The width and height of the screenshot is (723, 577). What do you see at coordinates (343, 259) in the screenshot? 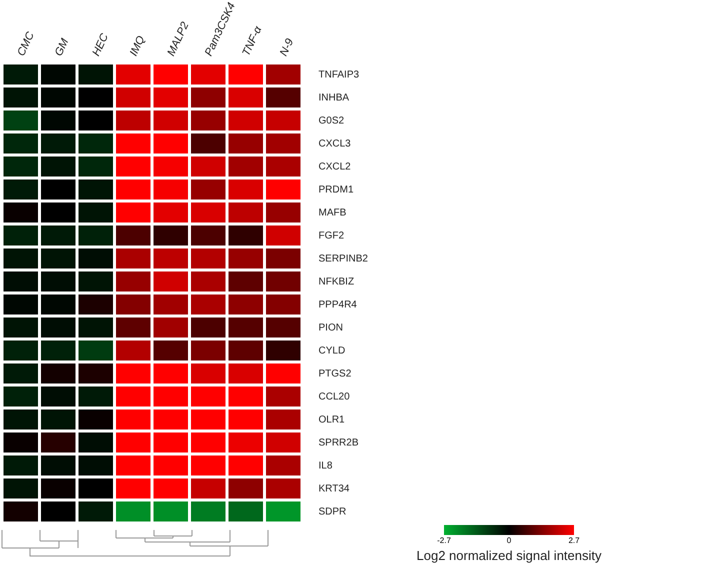
I see `y-tick-label: SERPINB2` at bounding box center [343, 259].